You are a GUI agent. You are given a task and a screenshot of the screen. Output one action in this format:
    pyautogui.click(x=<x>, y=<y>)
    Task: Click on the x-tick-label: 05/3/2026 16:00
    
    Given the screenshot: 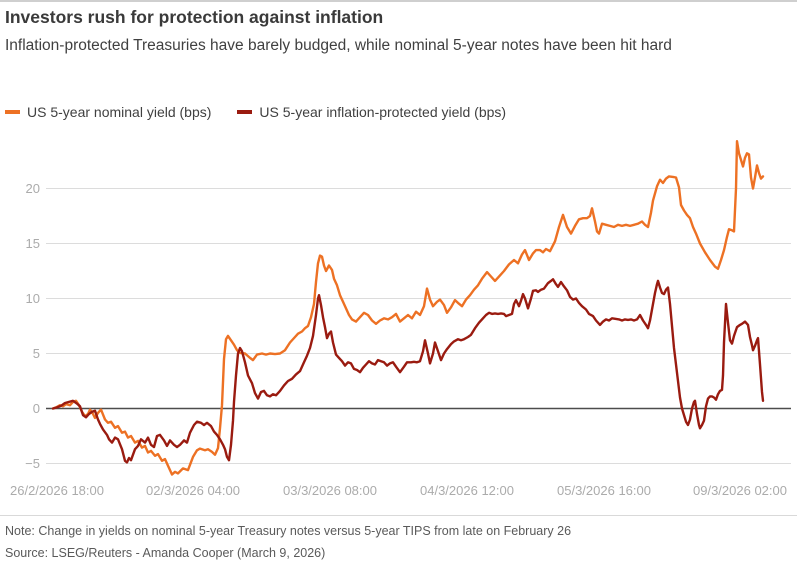 What is the action you would take?
    pyautogui.click(x=604, y=490)
    